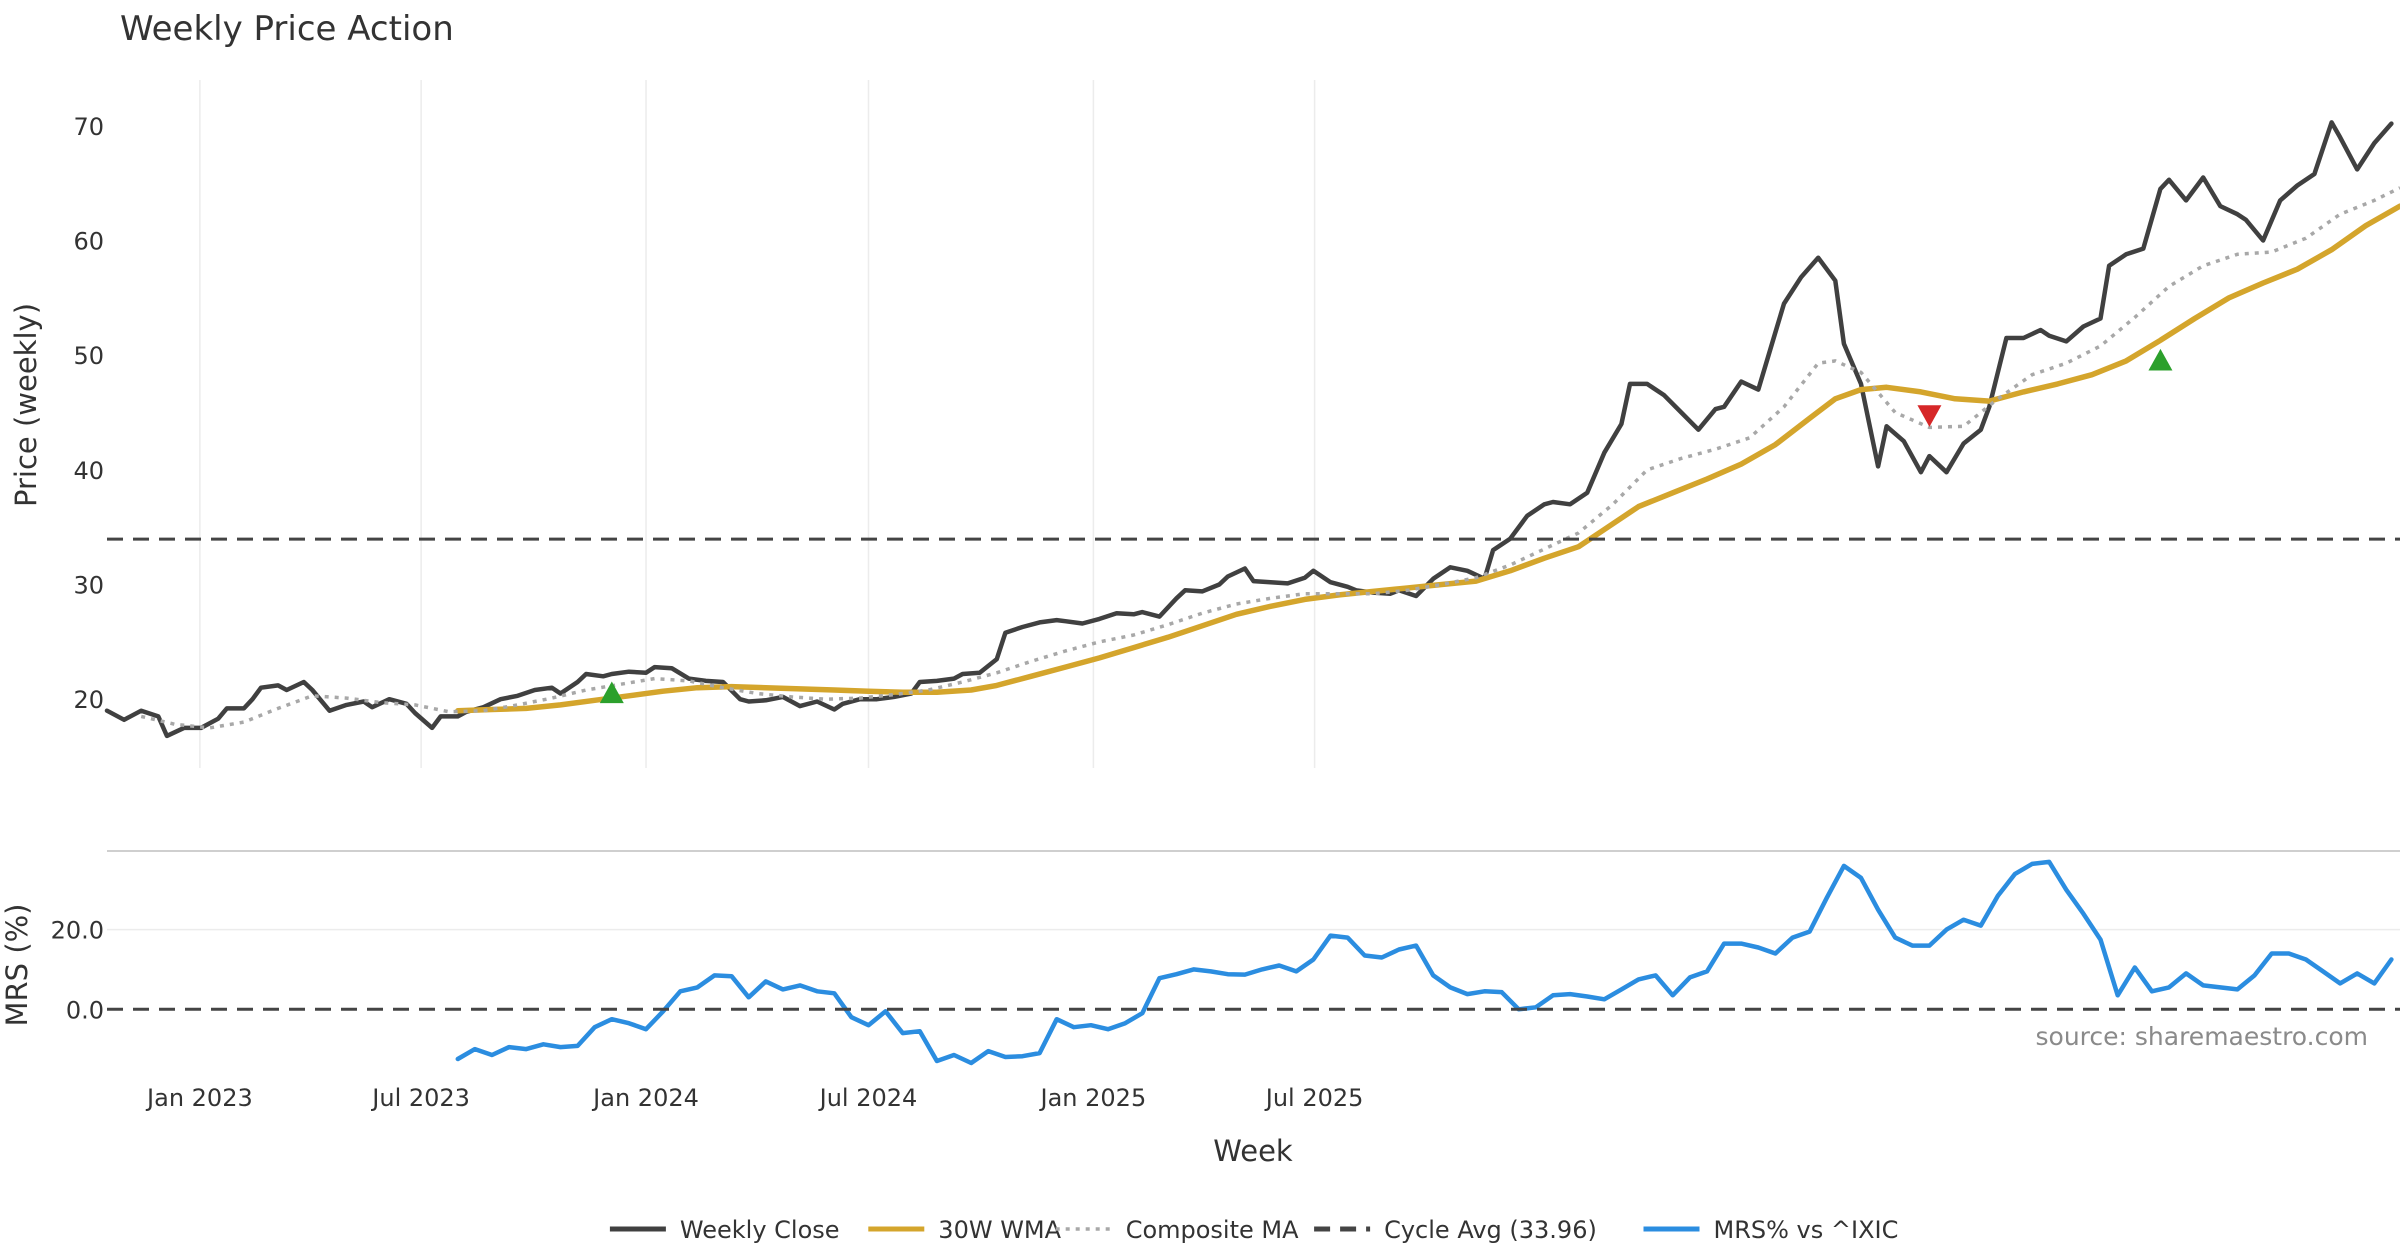  What do you see at coordinates (88, 586) in the screenshot?
I see `price-y-tick-label: 30` at bounding box center [88, 586].